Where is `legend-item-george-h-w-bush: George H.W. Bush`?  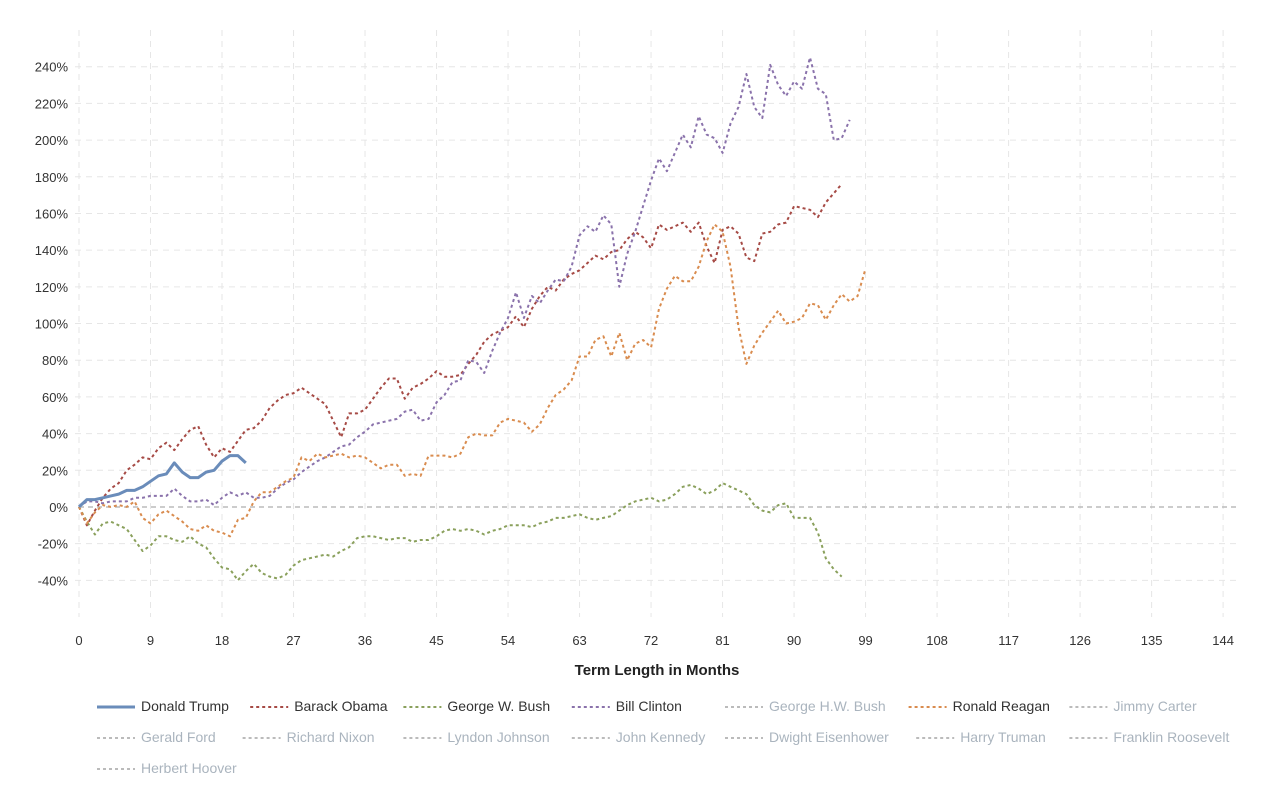 legend-item-george-h-w-bush: George H.W. Bush is located at coordinates (805, 706).